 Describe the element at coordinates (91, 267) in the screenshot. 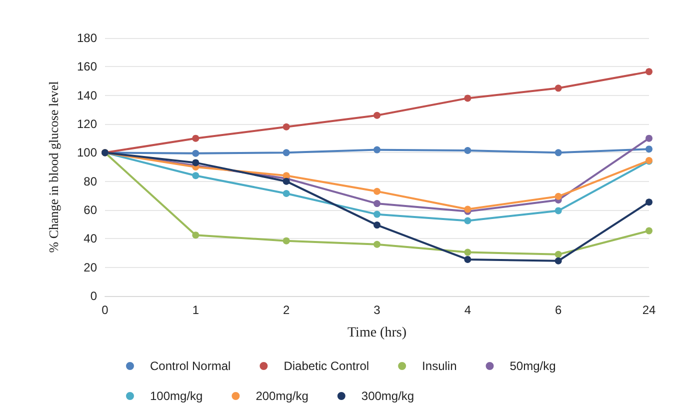

I see `y-tick-label: 20` at that location.